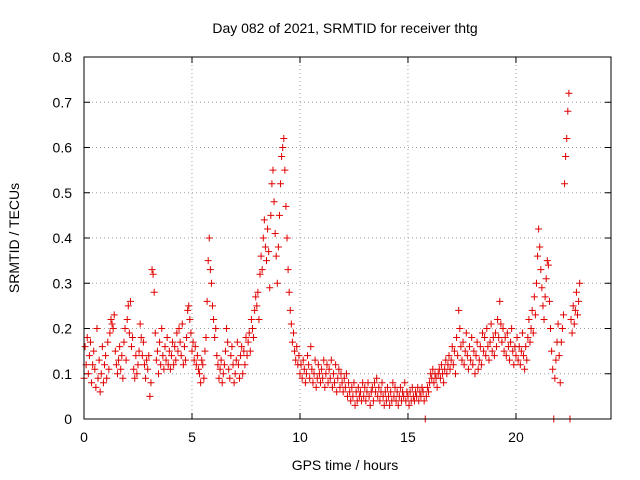 The height and width of the screenshot is (480, 640). What do you see at coordinates (63, 102) in the screenshot?
I see `y-tick-label: 0.7` at bounding box center [63, 102].